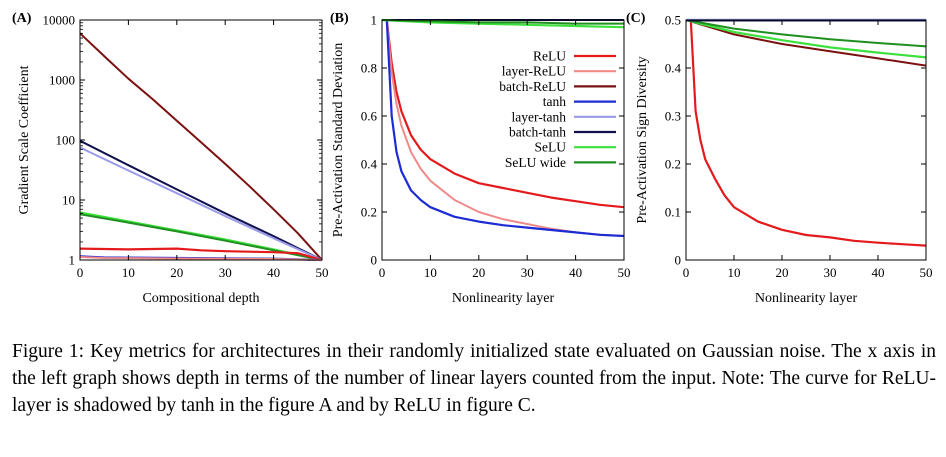  Describe the element at coordinates (369, 68) in the screenshot. I see `y-tick-label: 0.8` at that location.